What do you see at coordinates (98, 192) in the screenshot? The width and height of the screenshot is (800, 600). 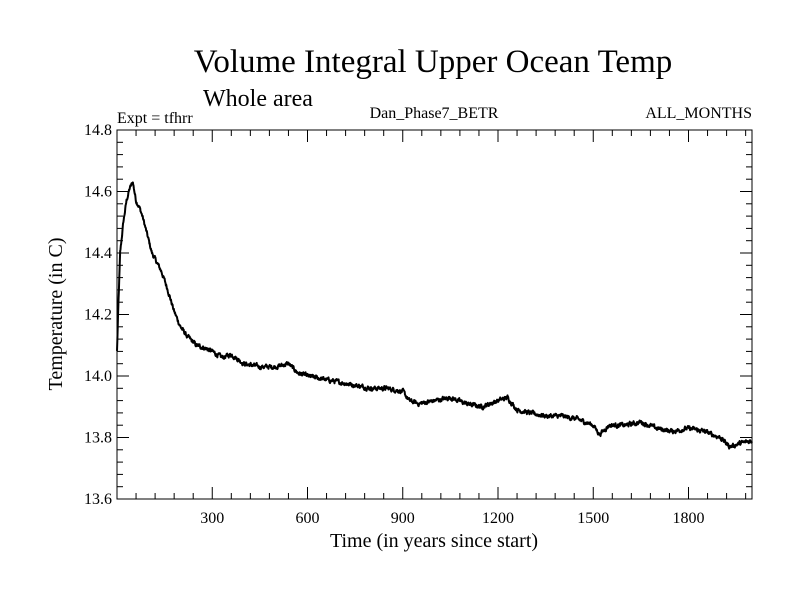 I see `y-tick-label: 14.6` at bounding box center [98, 192].